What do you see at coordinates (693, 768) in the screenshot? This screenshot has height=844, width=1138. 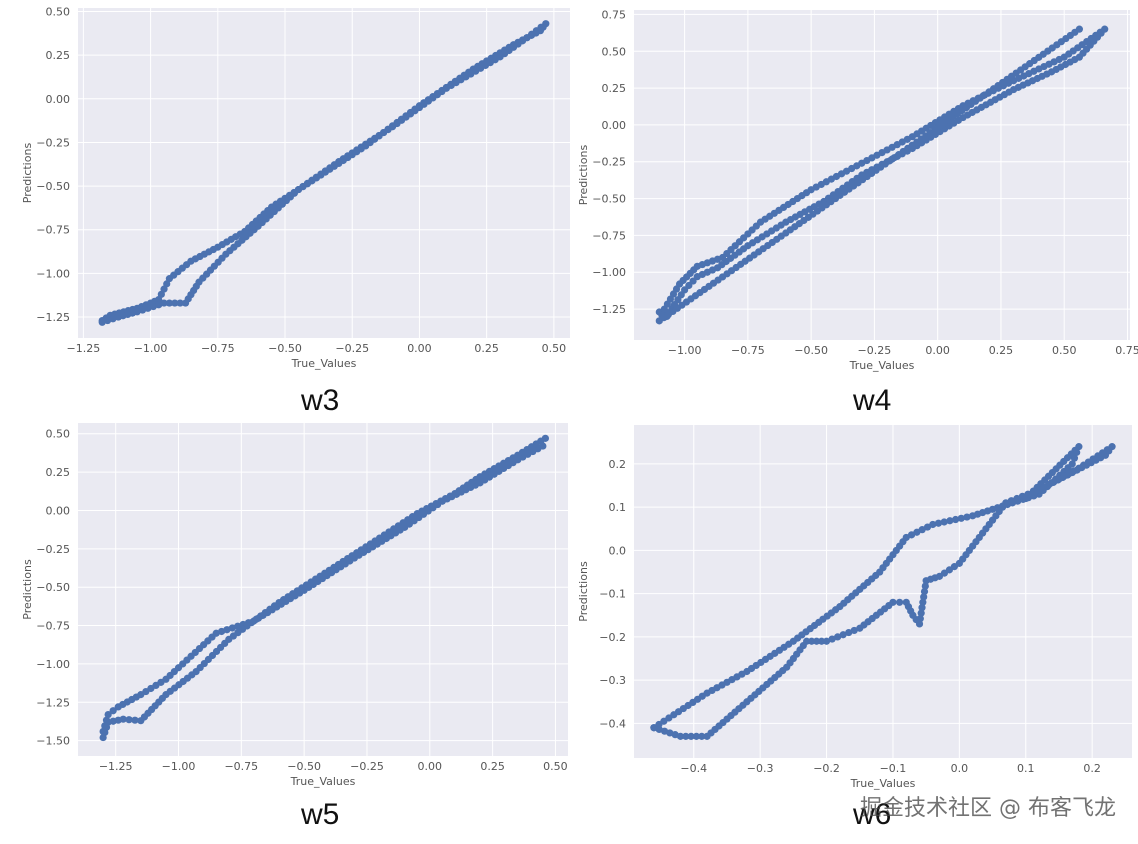 I see `x-tick-label: −0.4` at bounding box center [693, 768].